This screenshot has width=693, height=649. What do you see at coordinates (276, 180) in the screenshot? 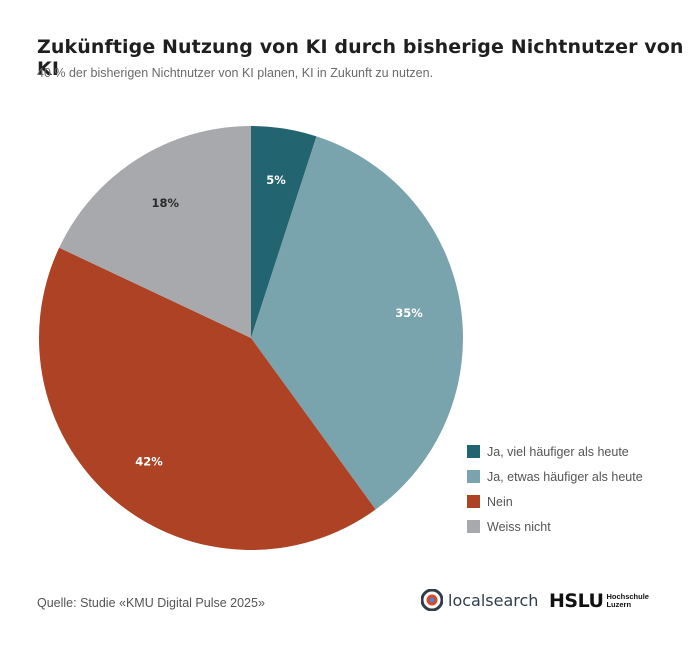
I see `pie-value-label: 5%` at bounding box center [276, 180].